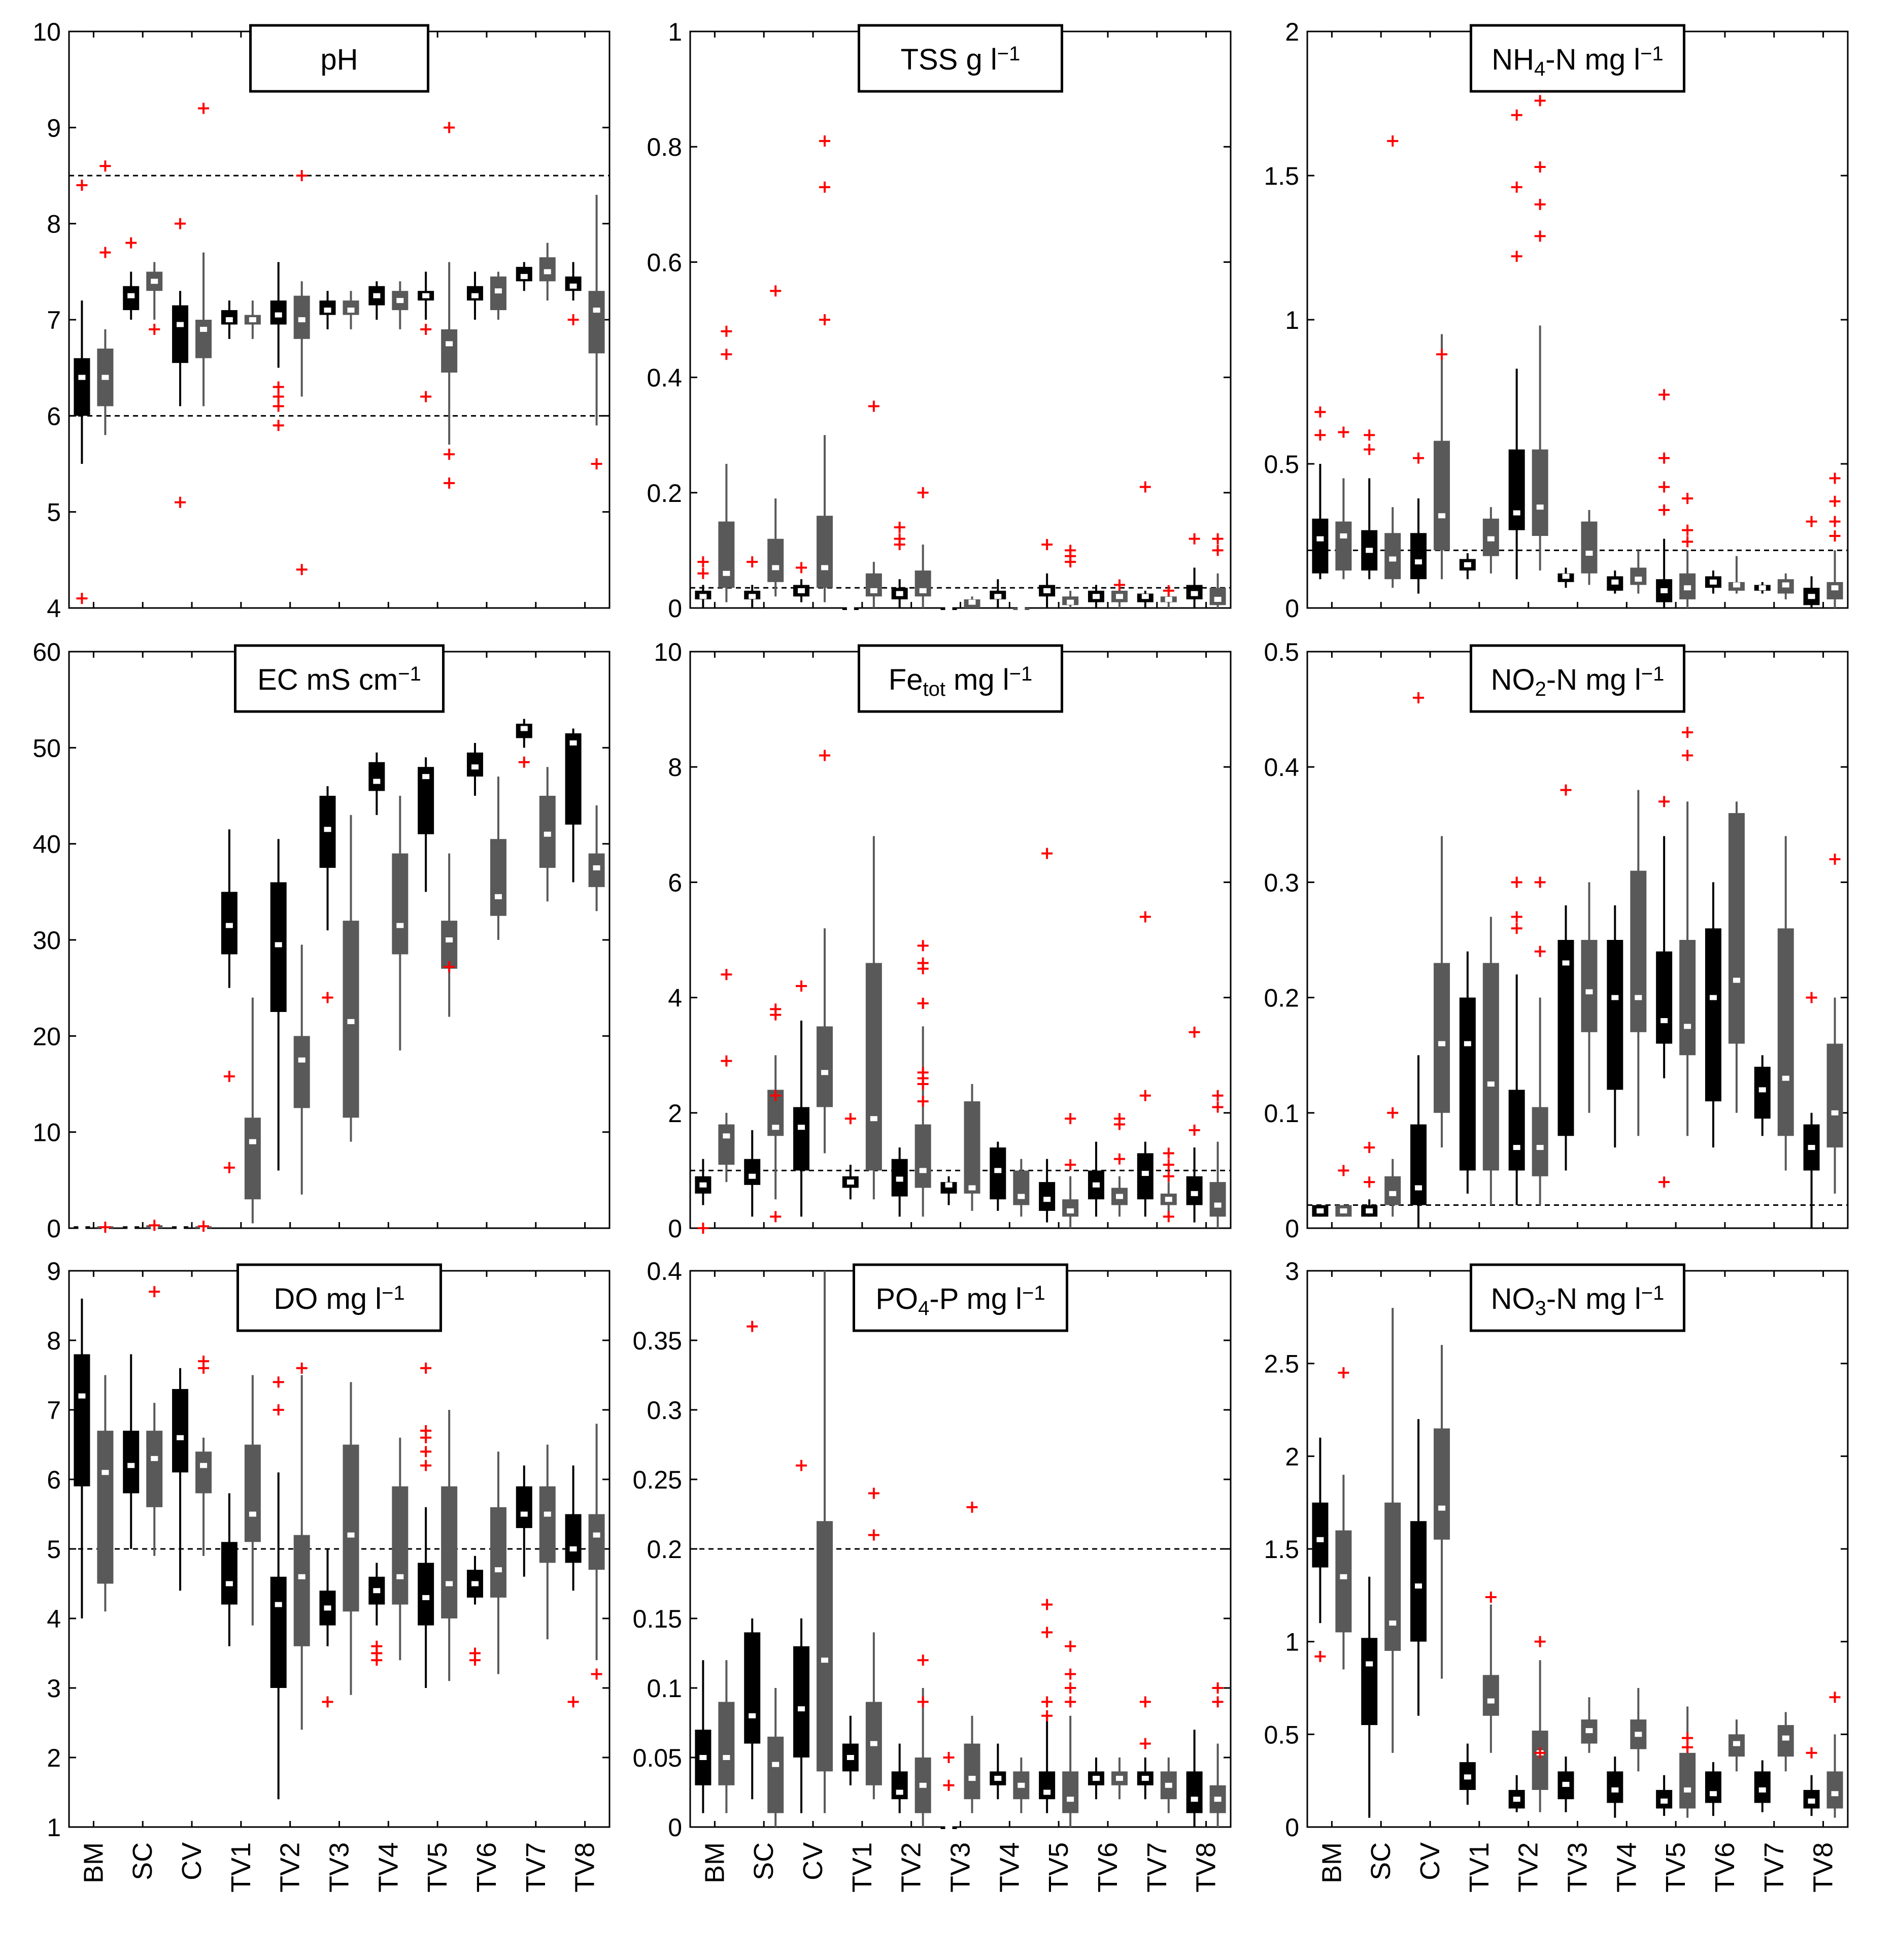 The width and height of the screenshot is (1898, 1960). Describe the element at coordinates (960, 1867) in the screenshot. I see `x-tick-label: TV3` at that location.